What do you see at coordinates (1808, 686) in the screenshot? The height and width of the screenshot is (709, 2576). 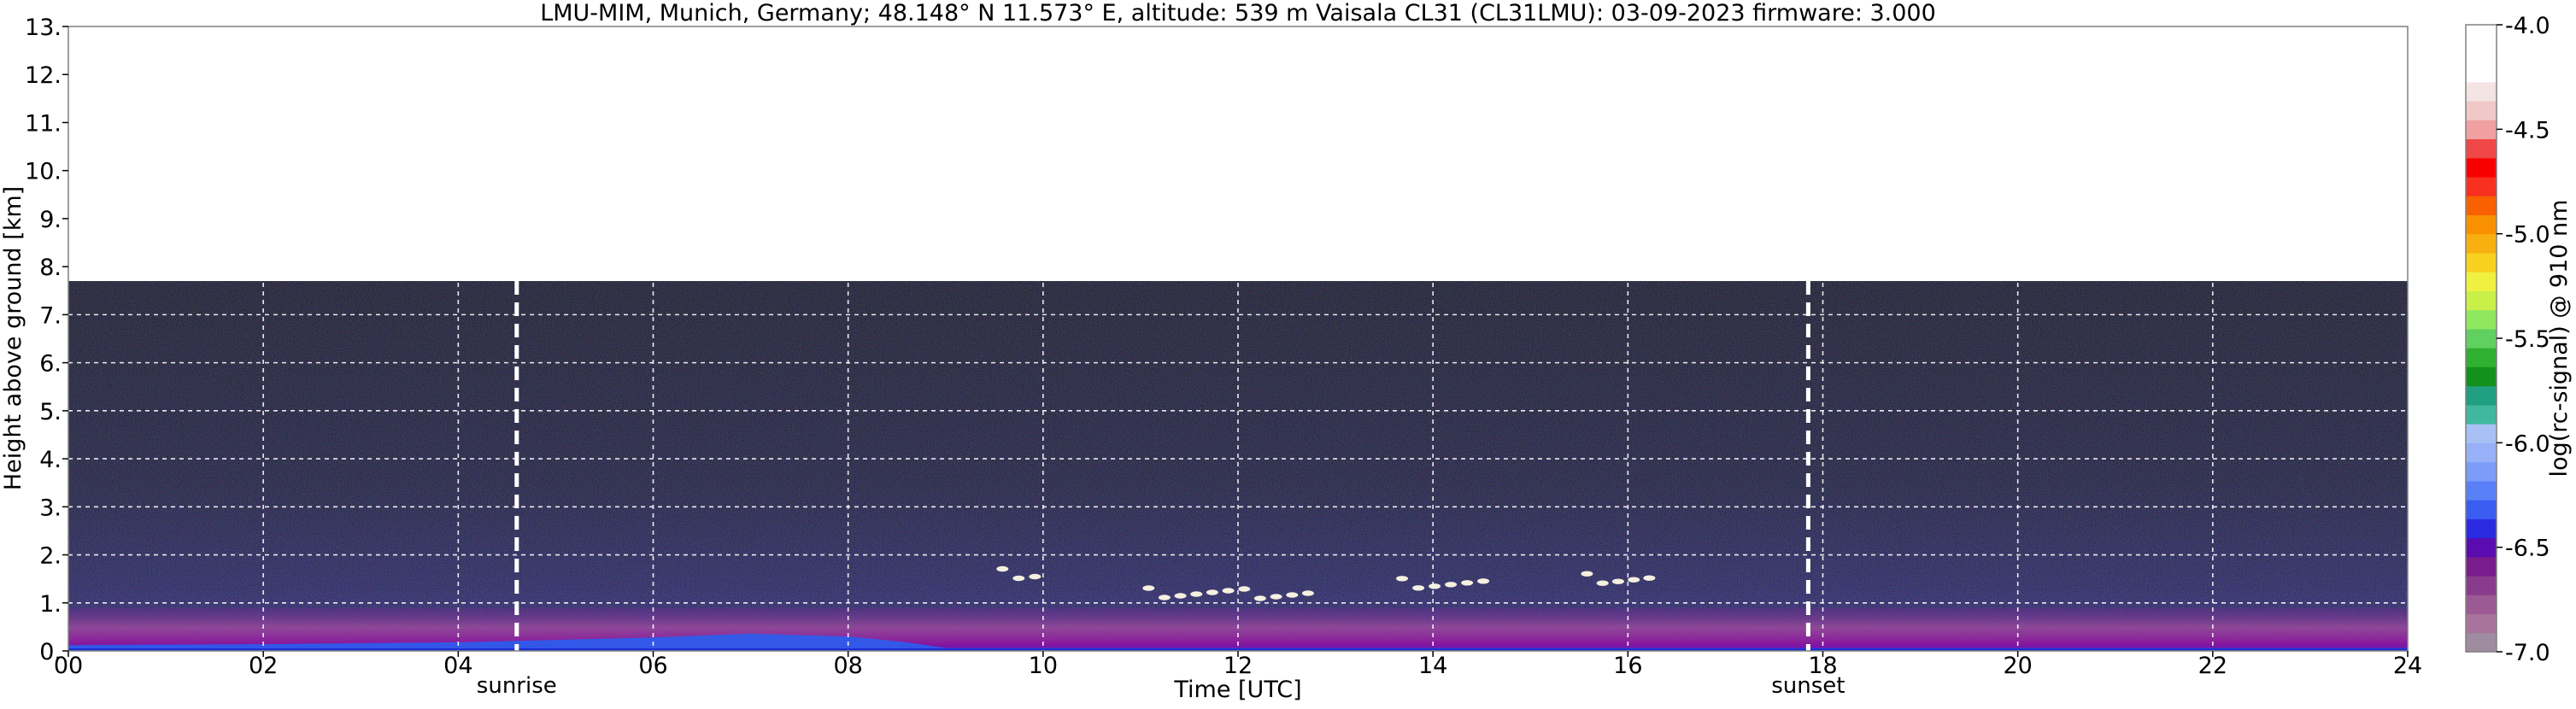 I see `sunset-label: sunset` at bounding box center [1808, 686].